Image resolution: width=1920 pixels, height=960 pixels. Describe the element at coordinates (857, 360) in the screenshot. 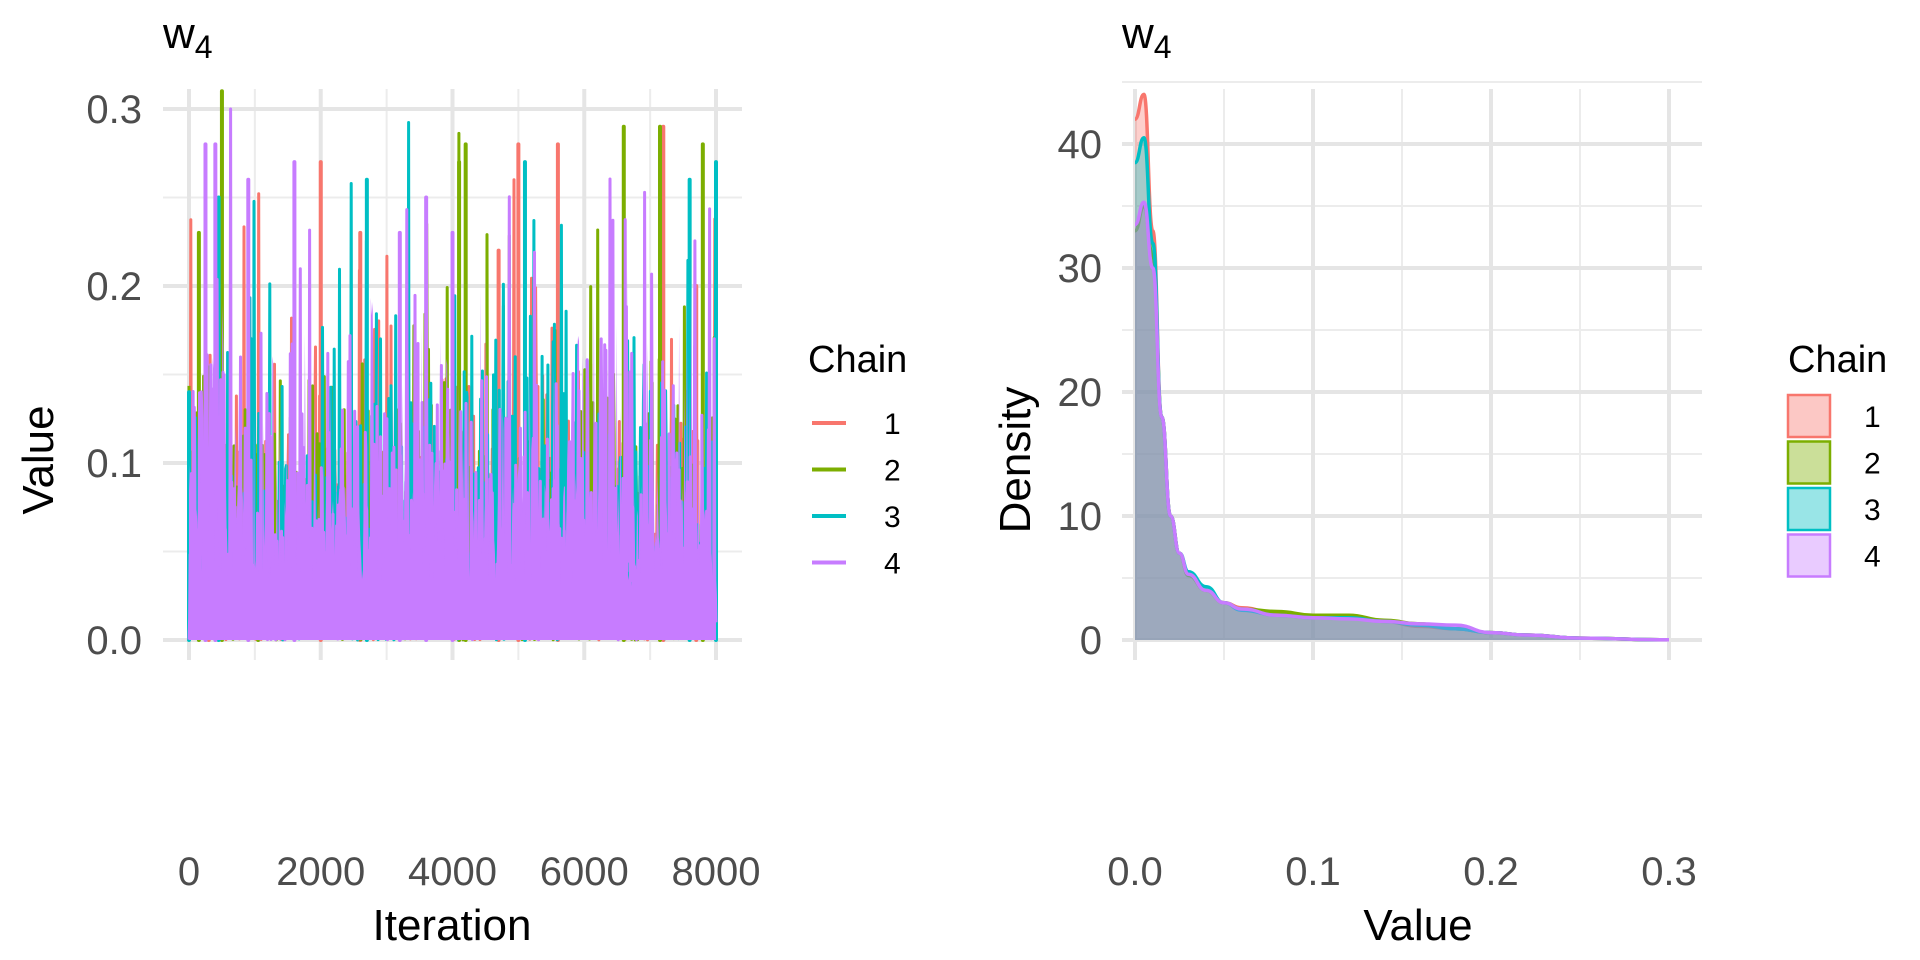

I see `trace-legend-title: Chain` at that location.